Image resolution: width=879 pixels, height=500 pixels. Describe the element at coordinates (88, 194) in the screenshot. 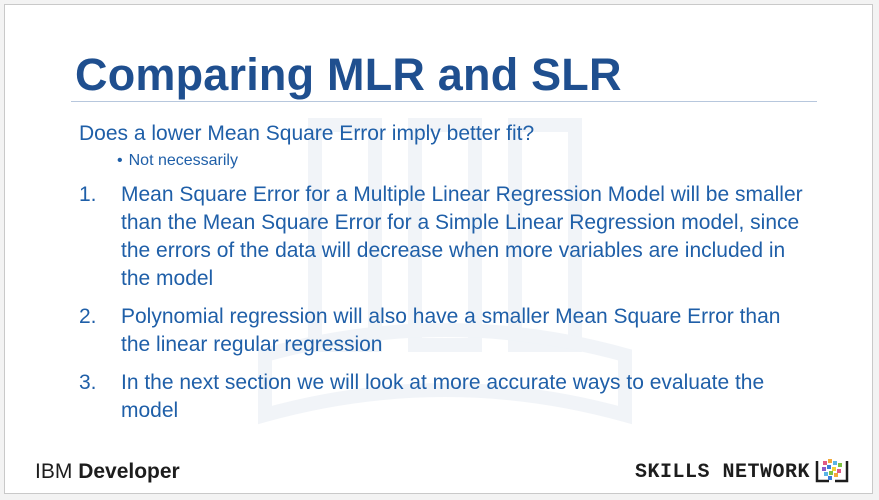

I see `list-item-number: 1.` at that location.